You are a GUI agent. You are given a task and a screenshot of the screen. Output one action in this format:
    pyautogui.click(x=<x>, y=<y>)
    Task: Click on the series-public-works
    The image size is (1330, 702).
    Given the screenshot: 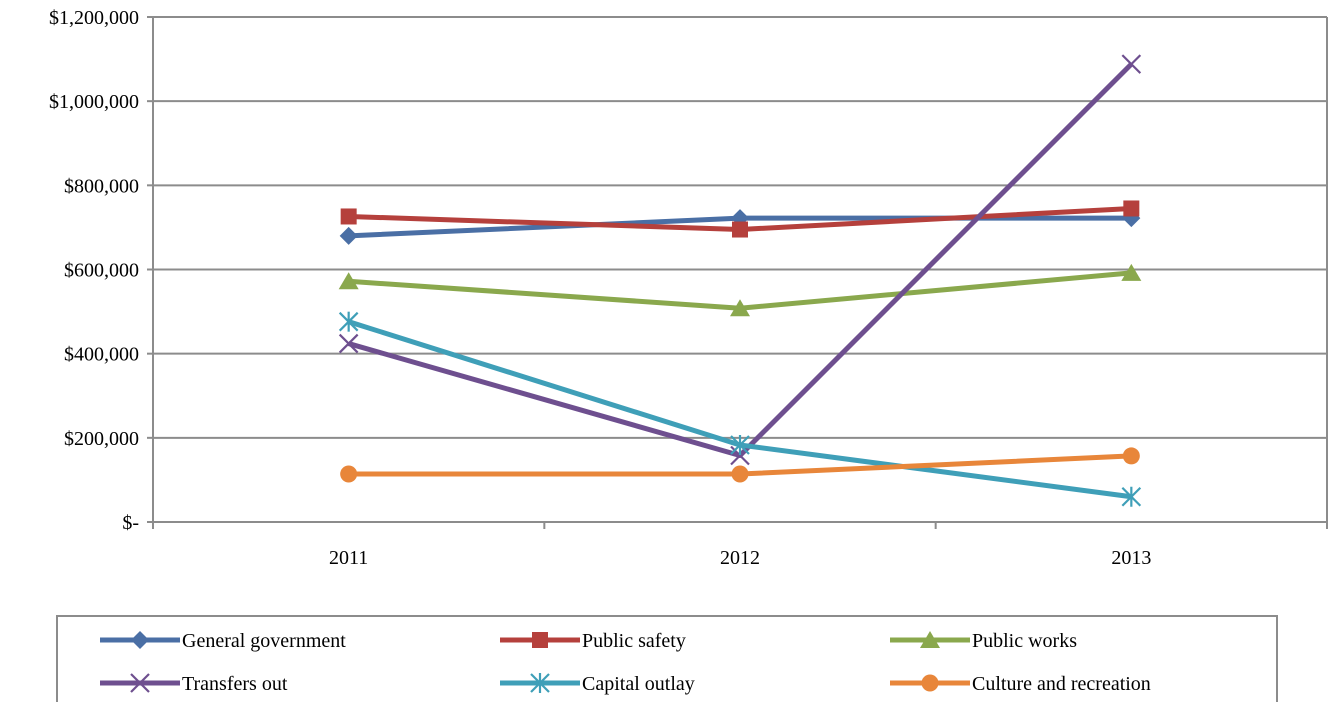 What is the action you would take?
    pyautogui.click(x=740, y=290)
    